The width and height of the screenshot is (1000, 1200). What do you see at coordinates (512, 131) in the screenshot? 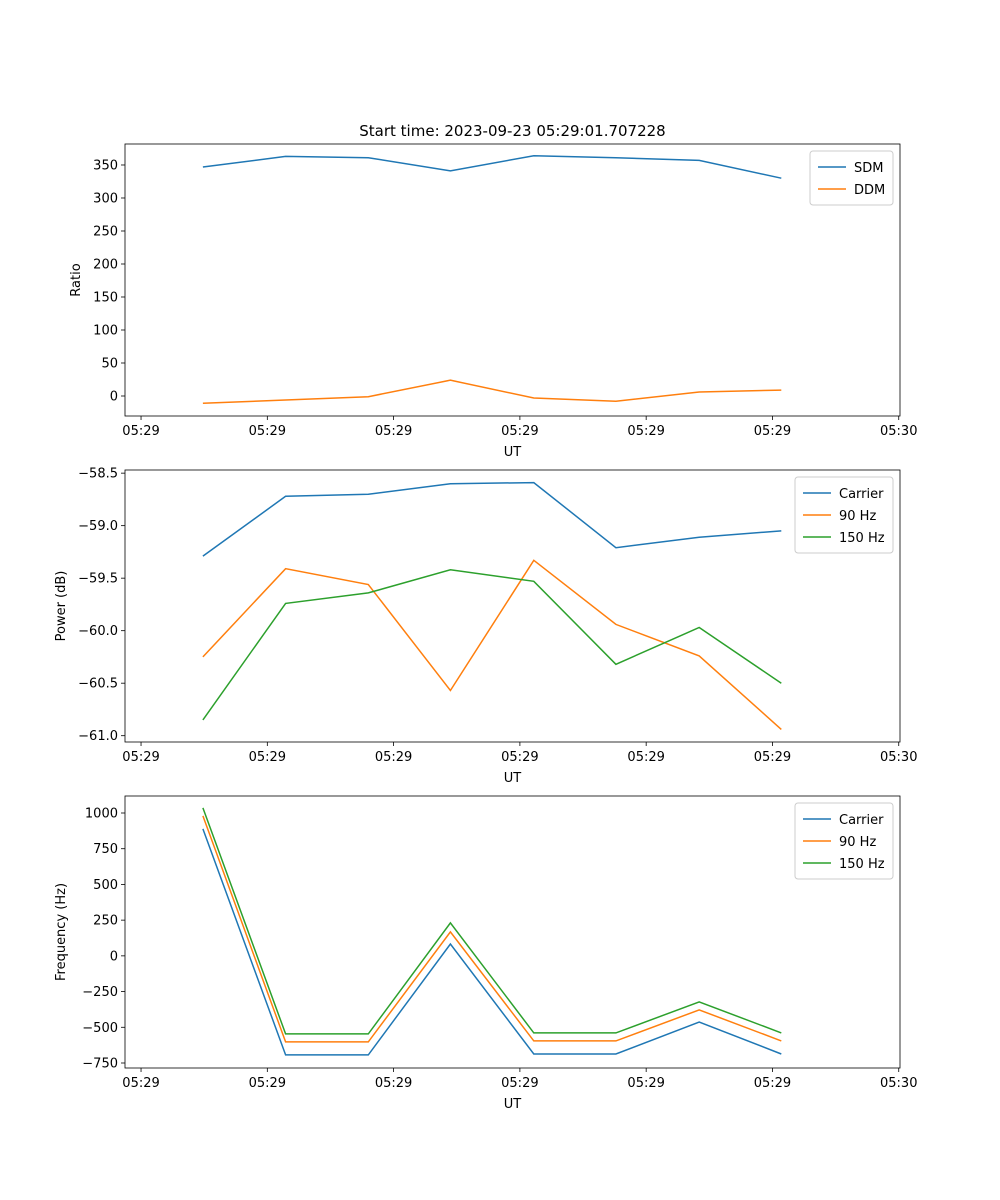
I see `chart-title: Start time: 2023-09-23 05:29:01.707228` at bounding box center [512, 131].